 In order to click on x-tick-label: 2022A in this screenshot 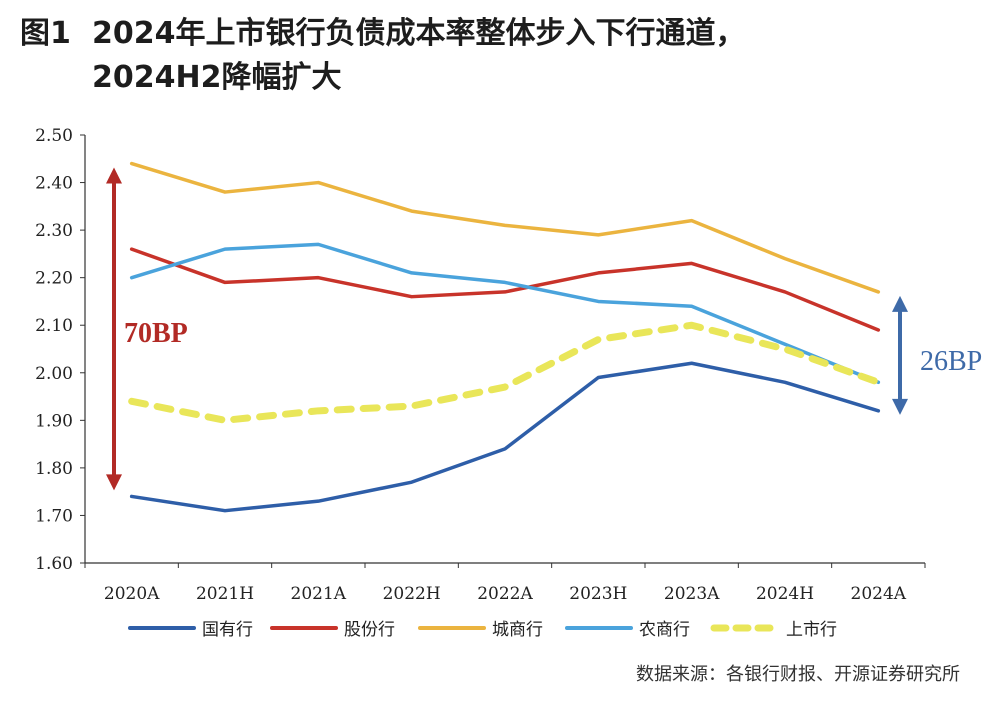, I will do `click(505, 594)`.